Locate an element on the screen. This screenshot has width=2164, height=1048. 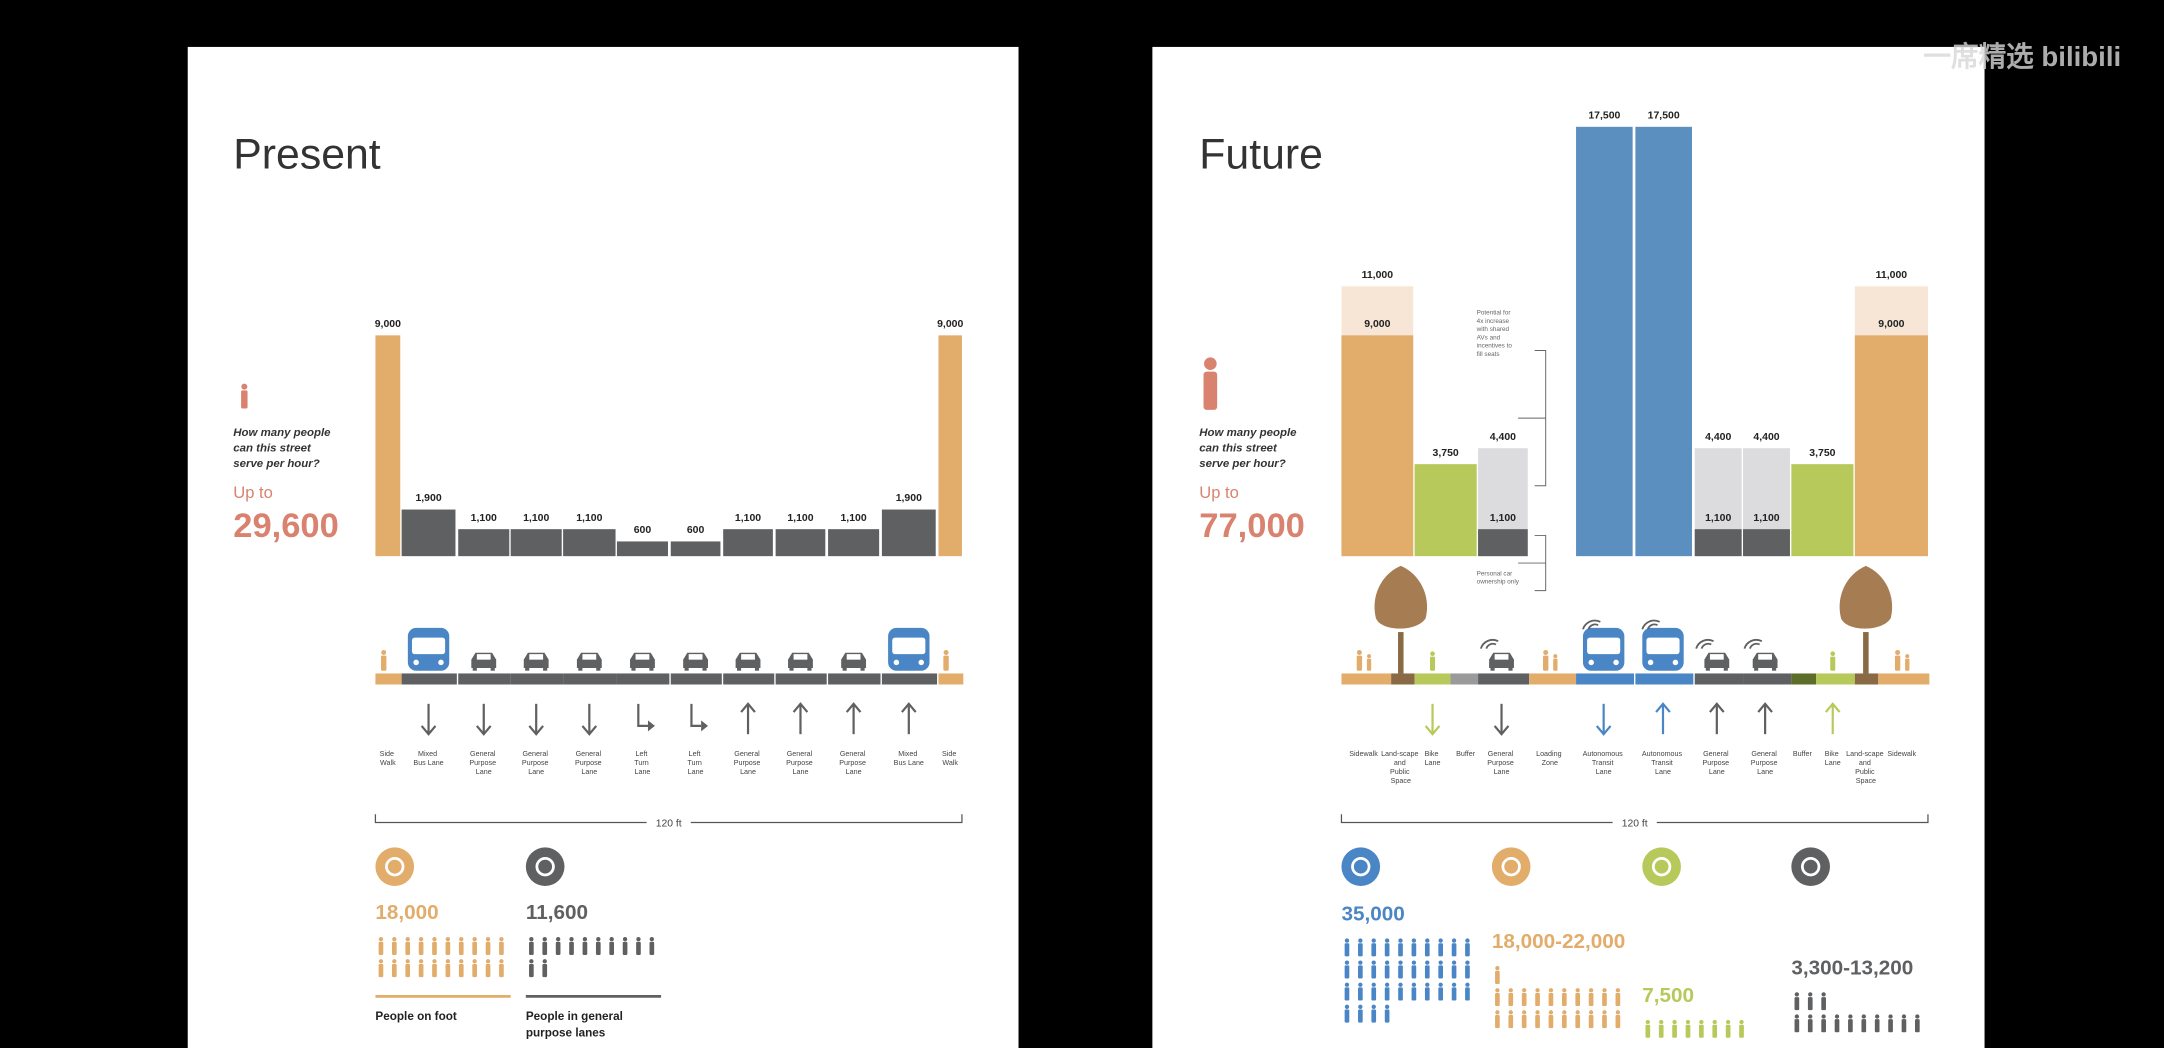
text-line: Space is located at coordinates (1401, 781).